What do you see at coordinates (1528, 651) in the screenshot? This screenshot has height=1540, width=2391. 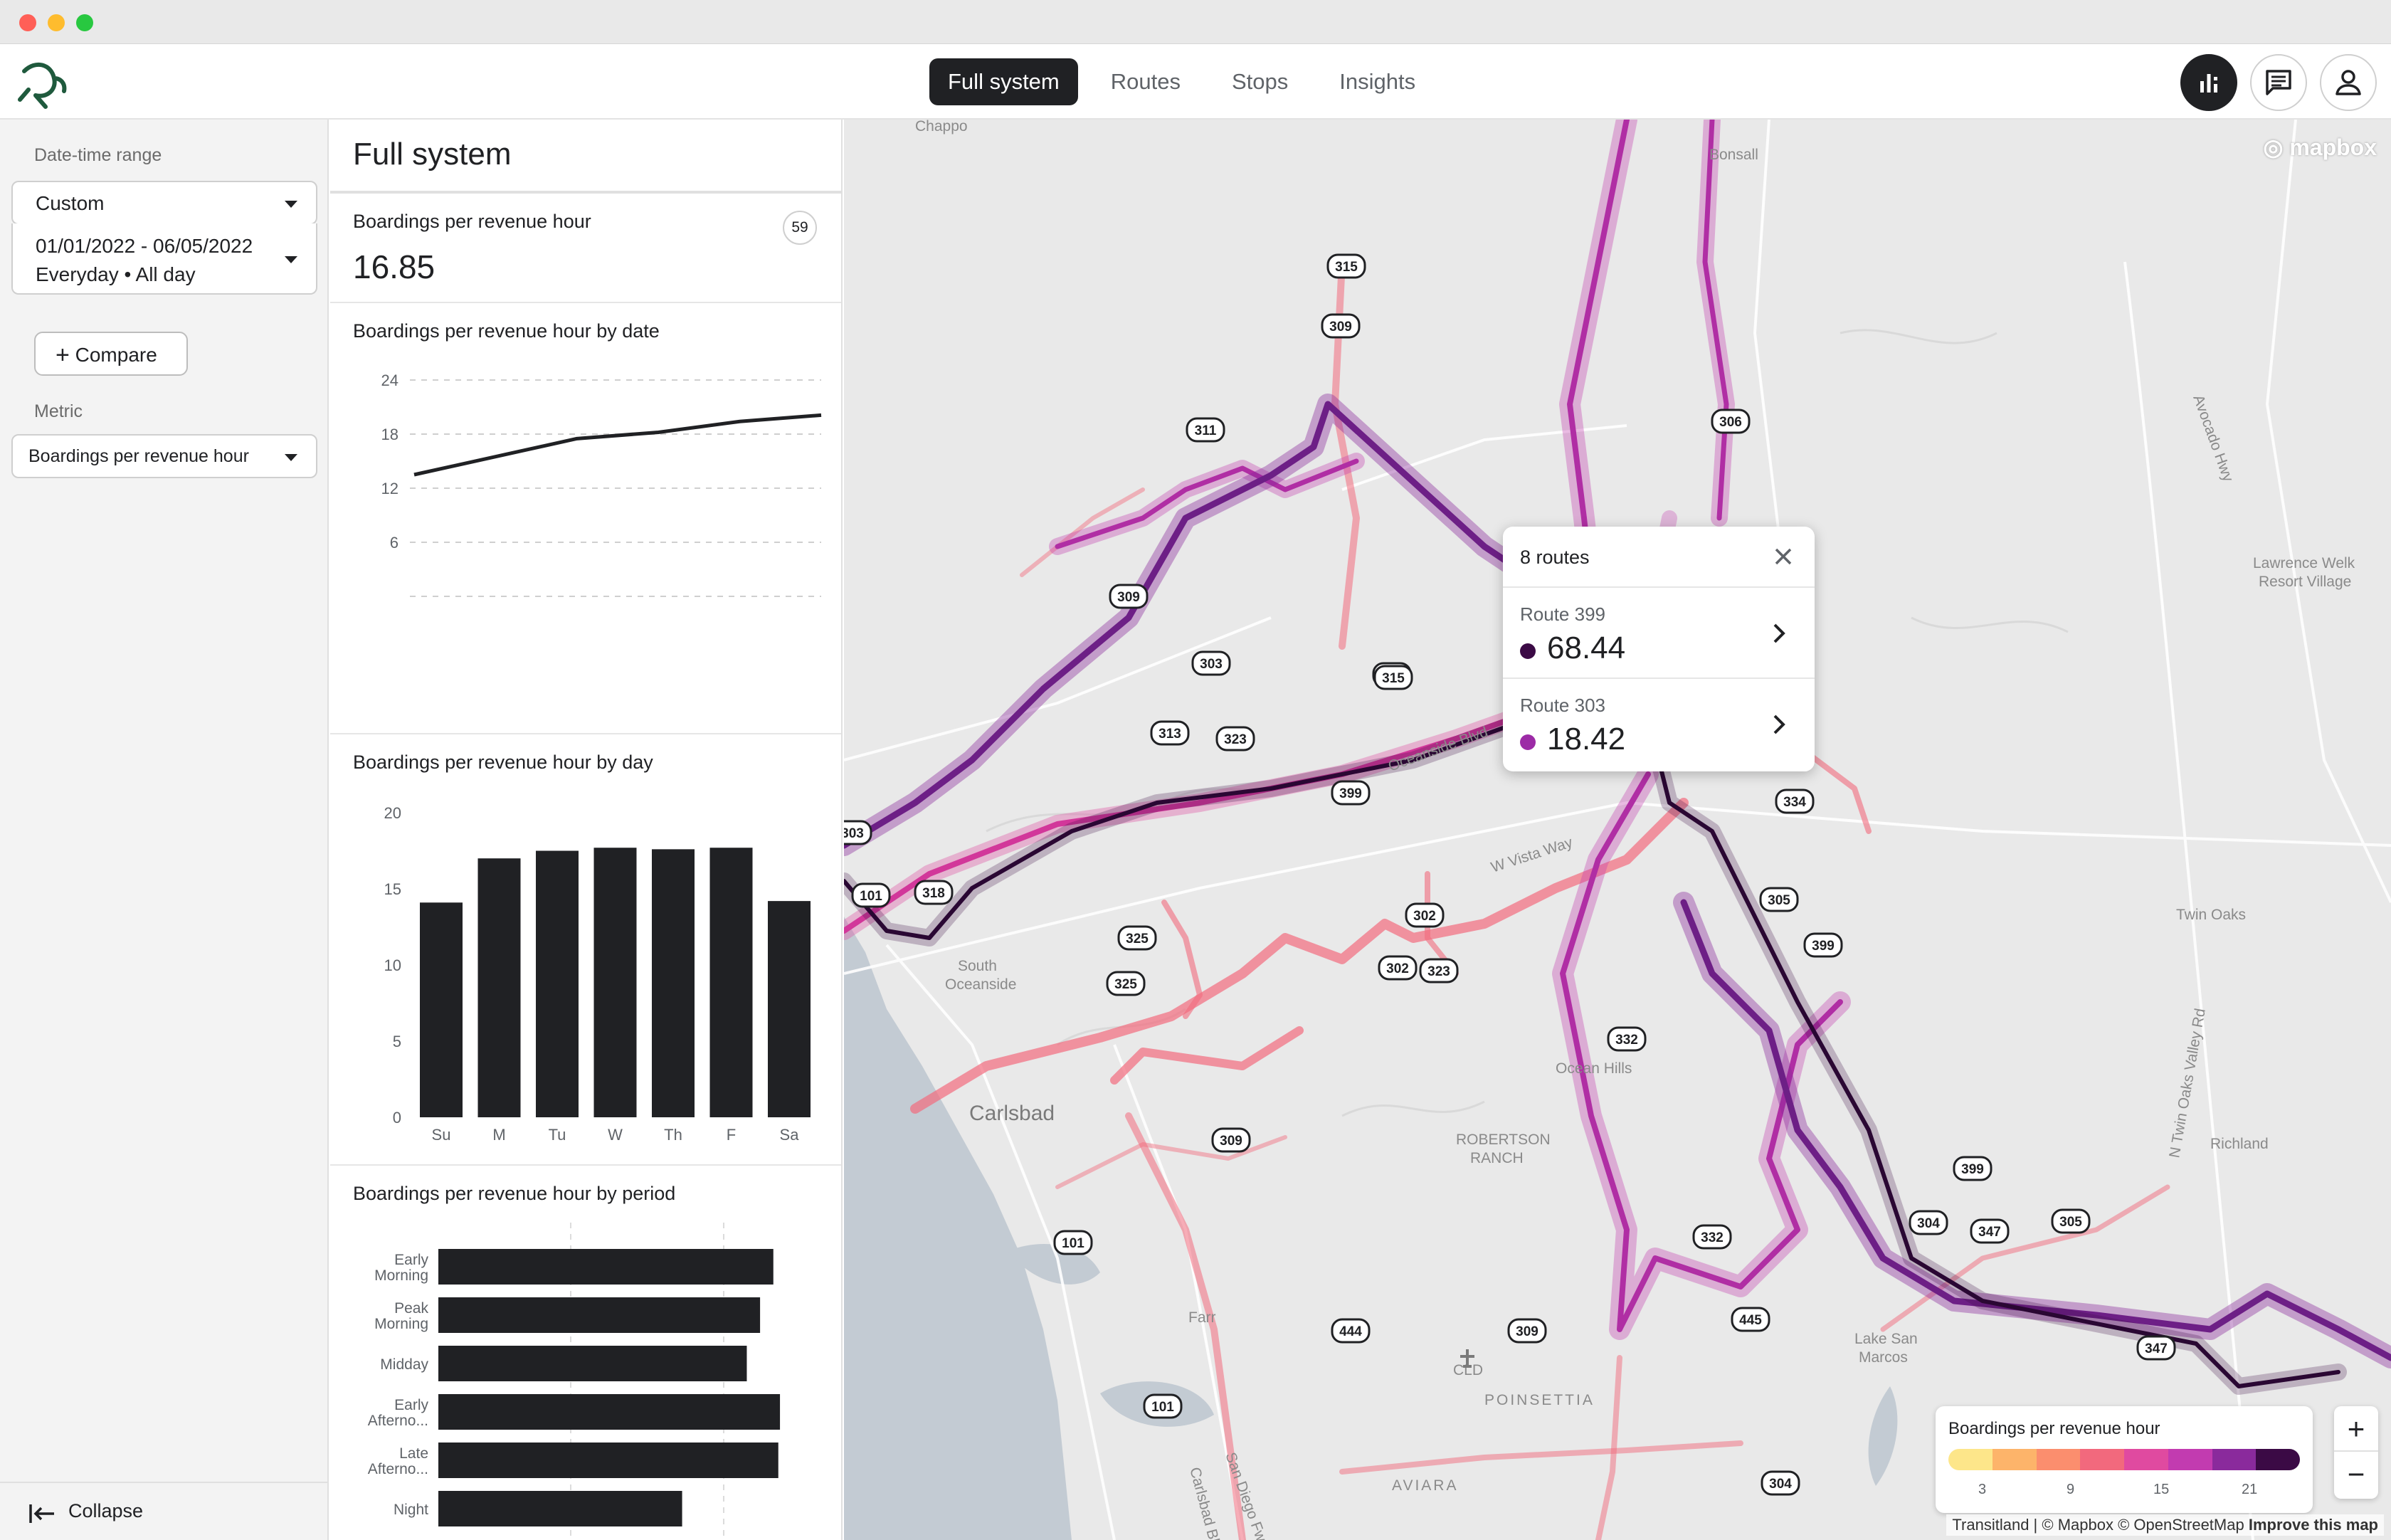 I see `route-color-dot` at bounding box center [1528, 651].